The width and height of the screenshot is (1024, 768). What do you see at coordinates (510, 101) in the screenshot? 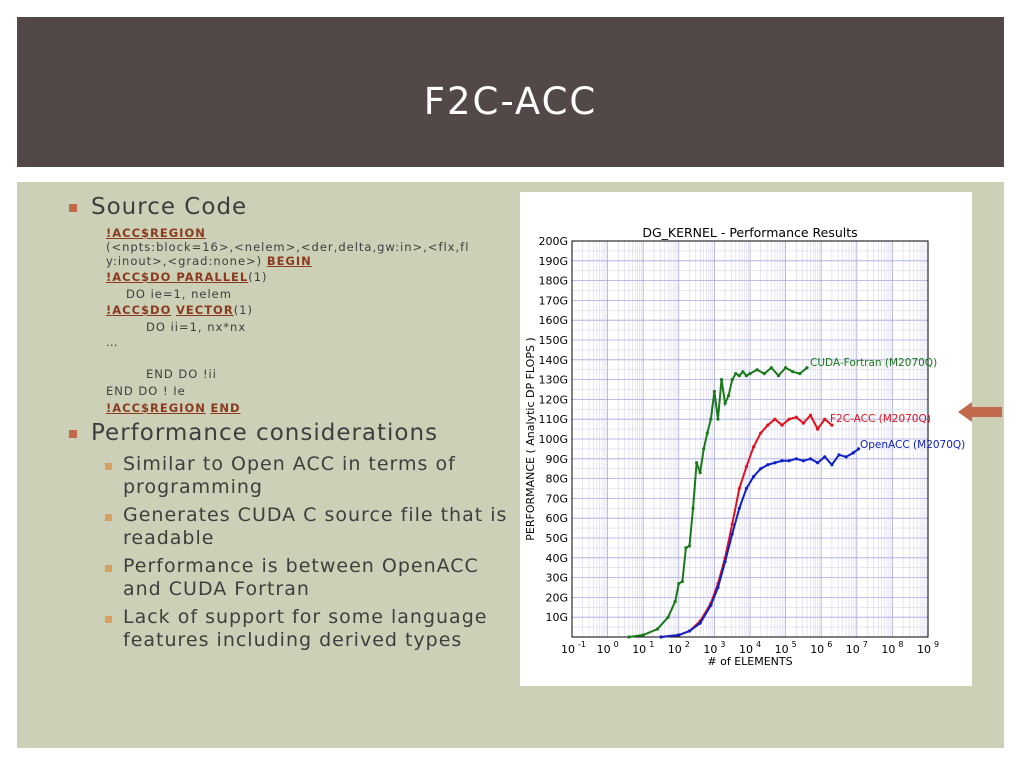
I see `slide-title: F2C-ACC` at bounding box center [510, 101].